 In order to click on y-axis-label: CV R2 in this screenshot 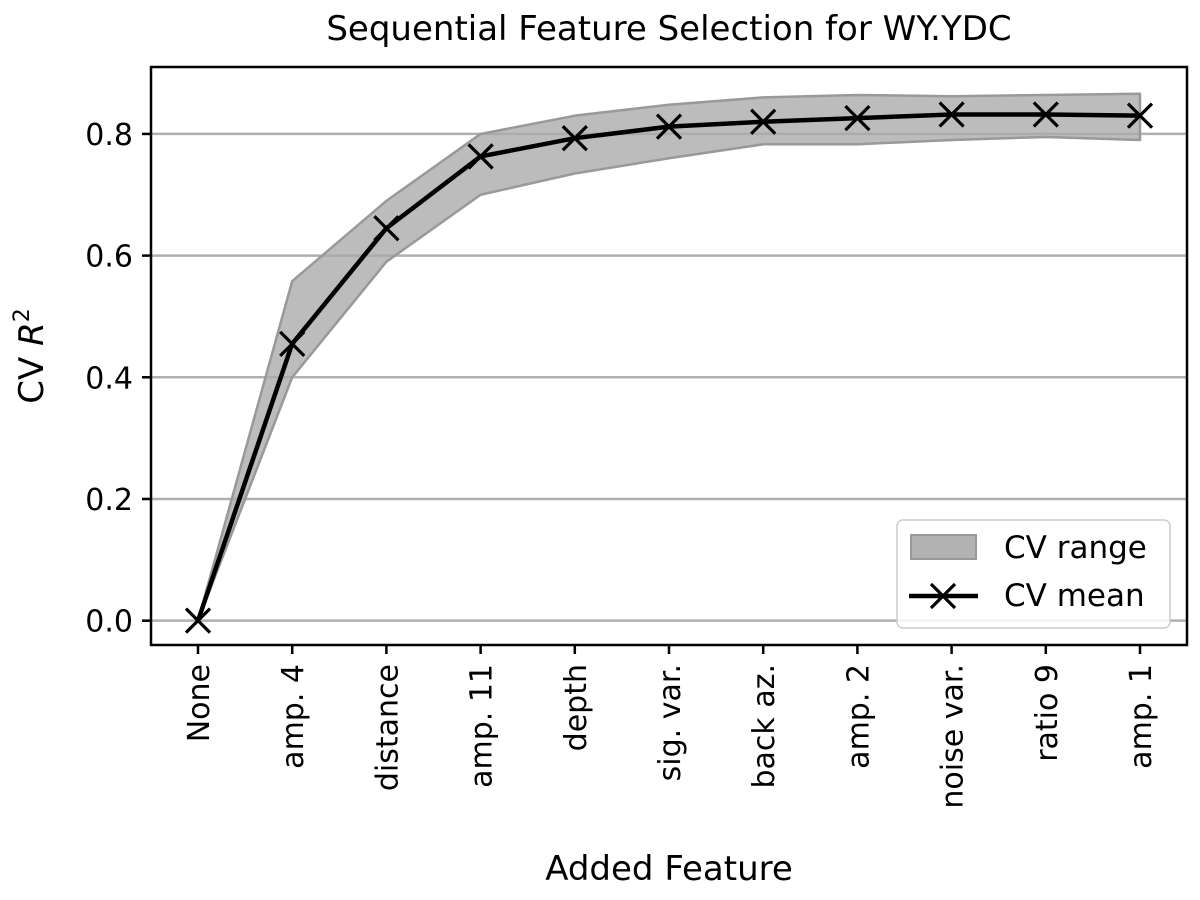, I will do `click(31, 355)`.